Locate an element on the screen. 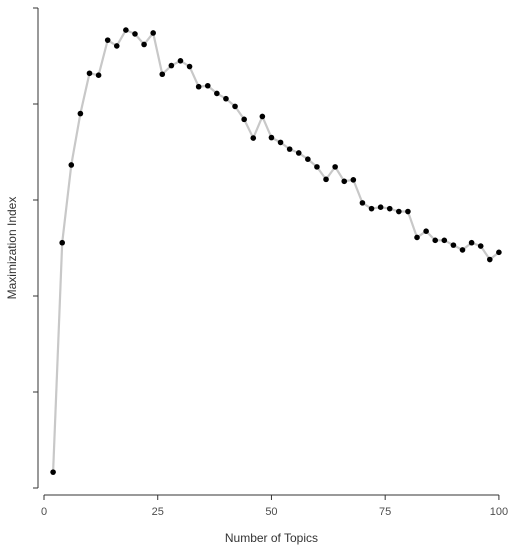 This screenshot has width=525, height=550. x-axis-ticks: 0 25 50 75 100 is located at coordinates (274, 506).